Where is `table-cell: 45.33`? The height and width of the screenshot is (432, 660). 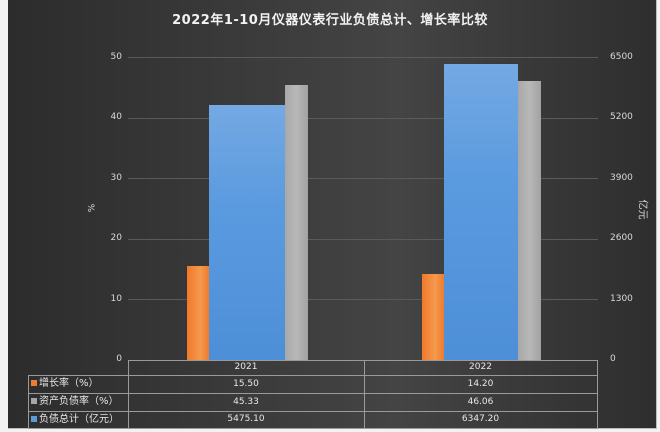
table-cell: 45.33 is located at coordinates (246, 402).